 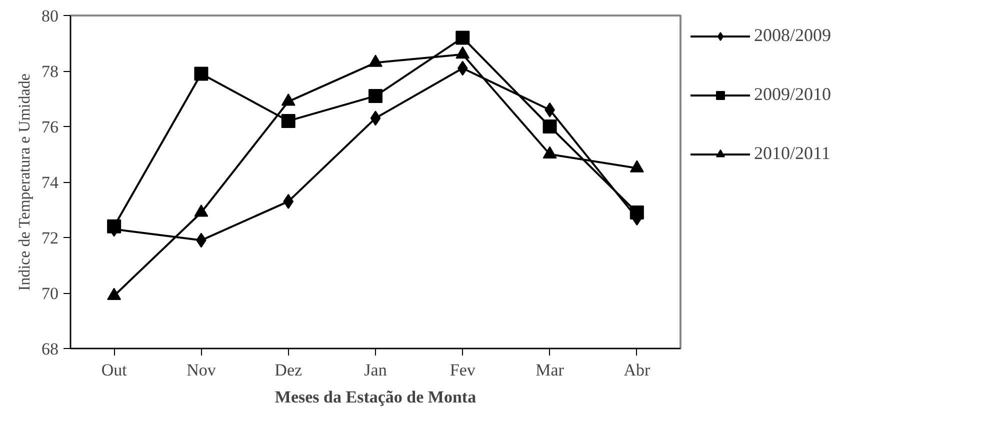 I want to click on y-tick-label: 80, so click(x=50, y=16).